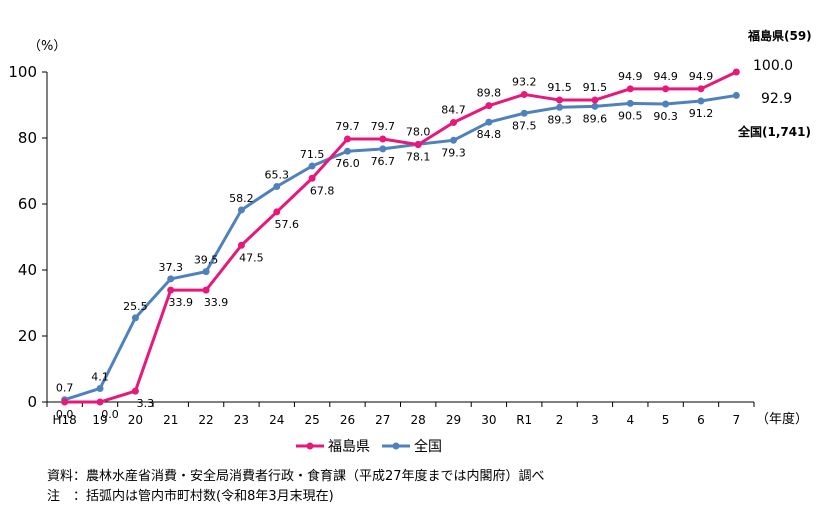  What do you see at coordinates (65, 388) in the screenshot?
I see `national-data-label: 0.7` at bounding box center [65, 388].